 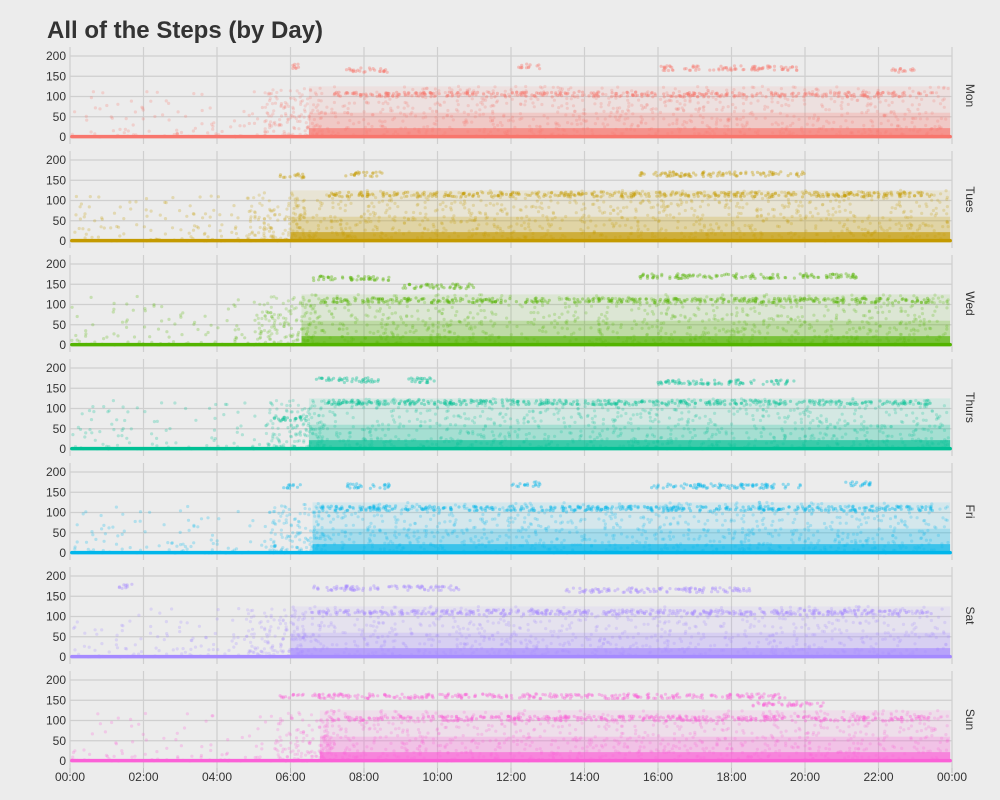 I want to click on facet-label: Tues, so click(x=970, y=199).